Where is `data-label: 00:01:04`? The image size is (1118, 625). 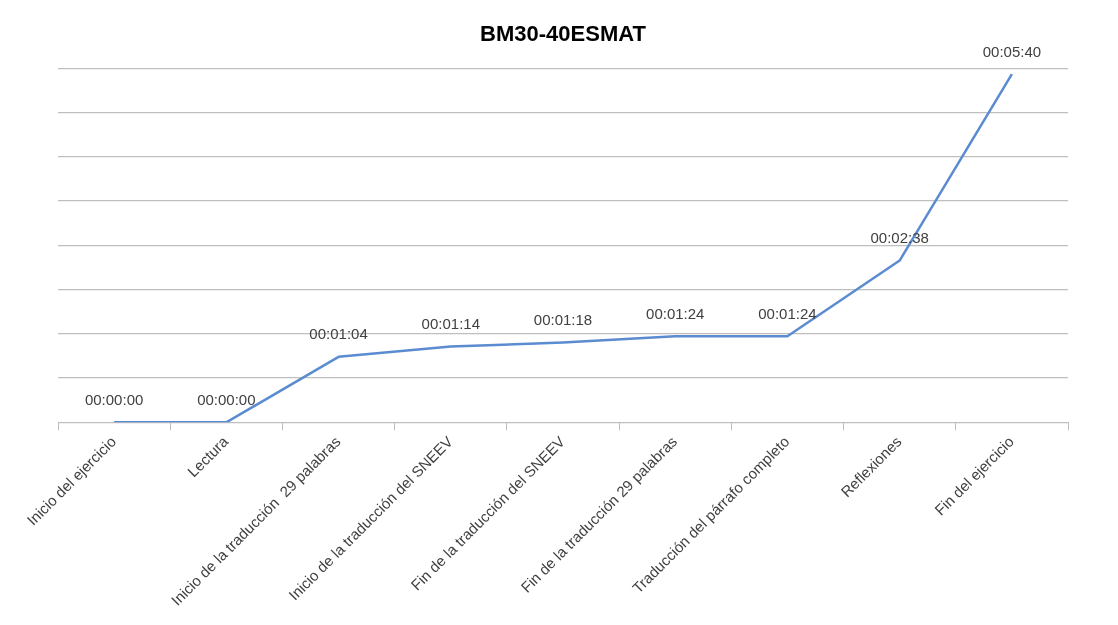
data-label: 00:01:04 is located at coordinates (338, 334).